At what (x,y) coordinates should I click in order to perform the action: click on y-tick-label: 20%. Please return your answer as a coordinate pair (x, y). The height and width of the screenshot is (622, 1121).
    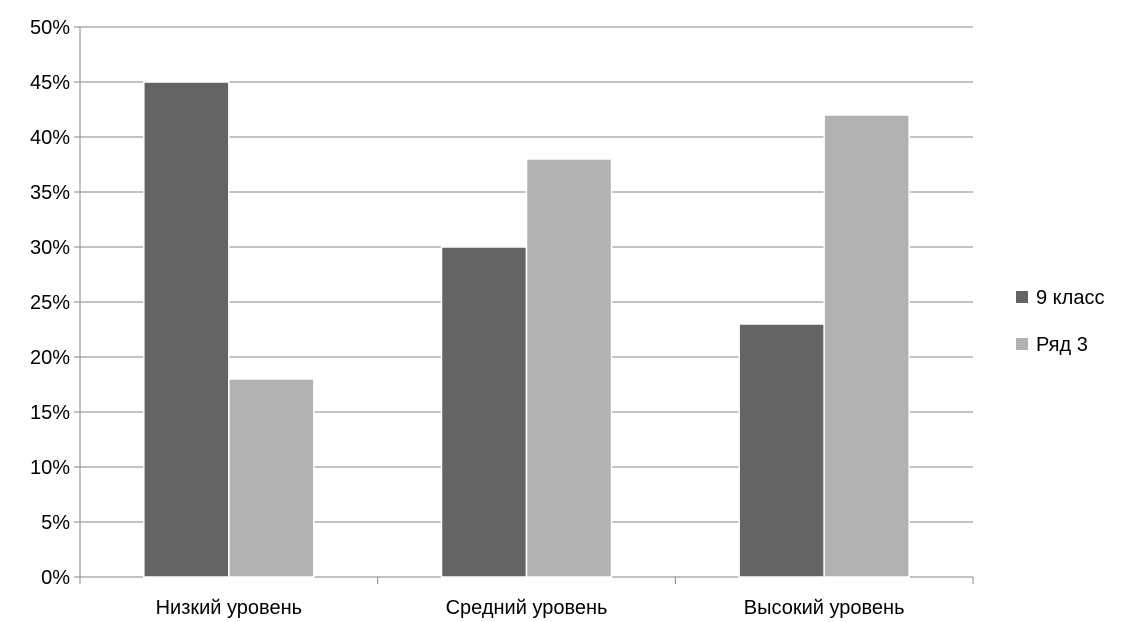
    Looking at the image, I should click on (50, 358).